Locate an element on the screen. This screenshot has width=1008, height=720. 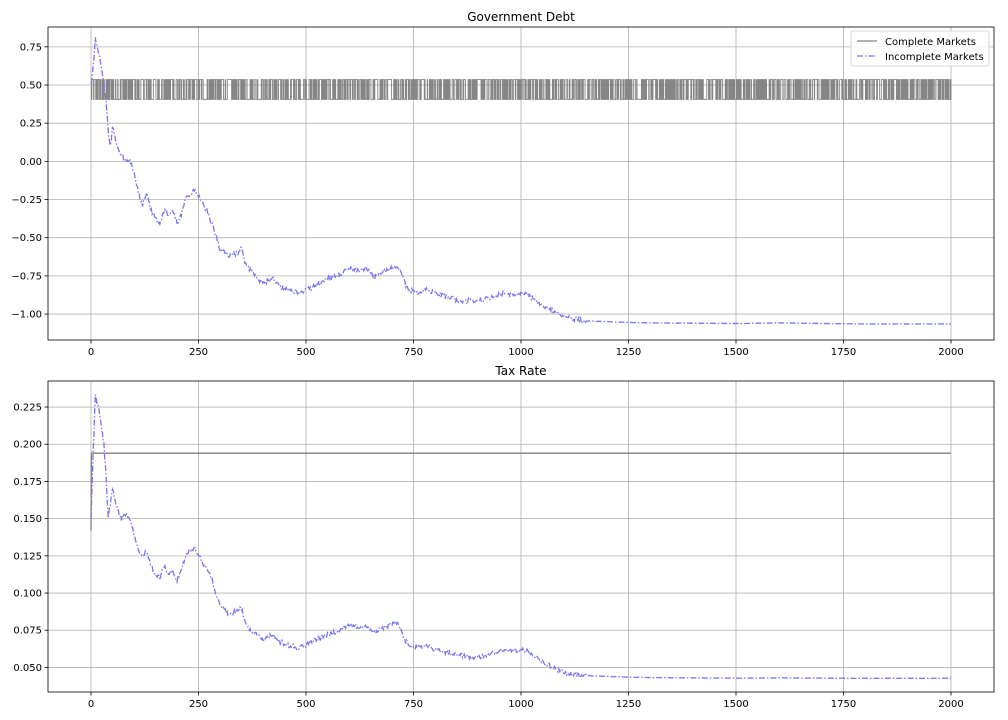
government-debt-xtick-label: 1250 is located at coordinates (628, 352).